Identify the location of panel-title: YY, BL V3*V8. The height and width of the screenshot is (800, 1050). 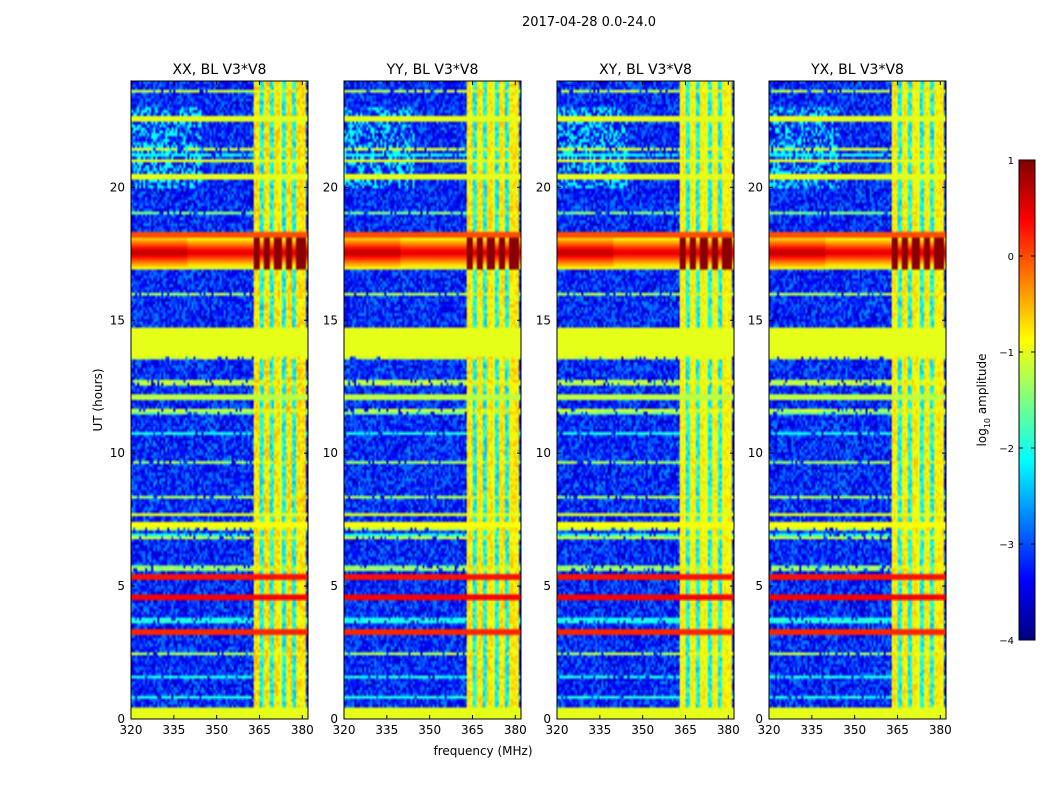
(432, 70).